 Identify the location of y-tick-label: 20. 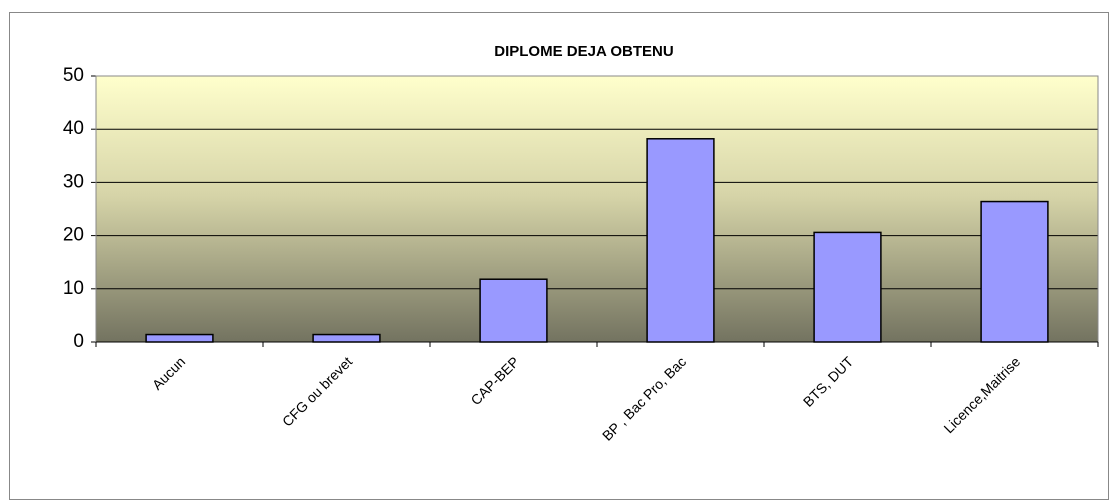
(73, 235).